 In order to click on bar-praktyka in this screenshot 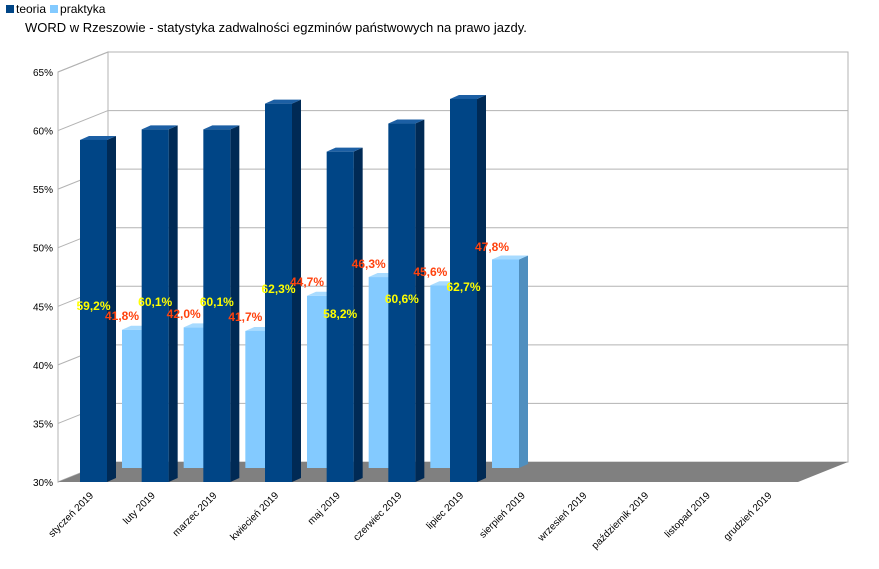, I will do `click(505, 363)`.